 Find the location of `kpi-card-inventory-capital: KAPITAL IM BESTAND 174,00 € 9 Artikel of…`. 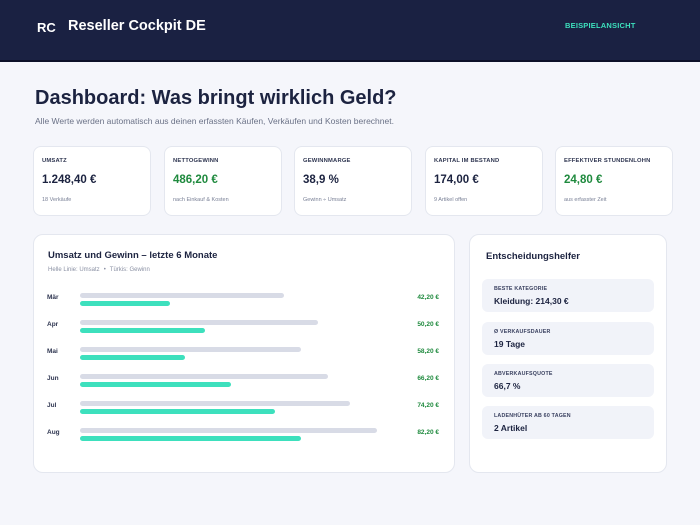

kpi-card-inventory-capital: KAPITAL IM BESTAND 174,00 € 9 Artikel of… is located at coordinates (484, 181).